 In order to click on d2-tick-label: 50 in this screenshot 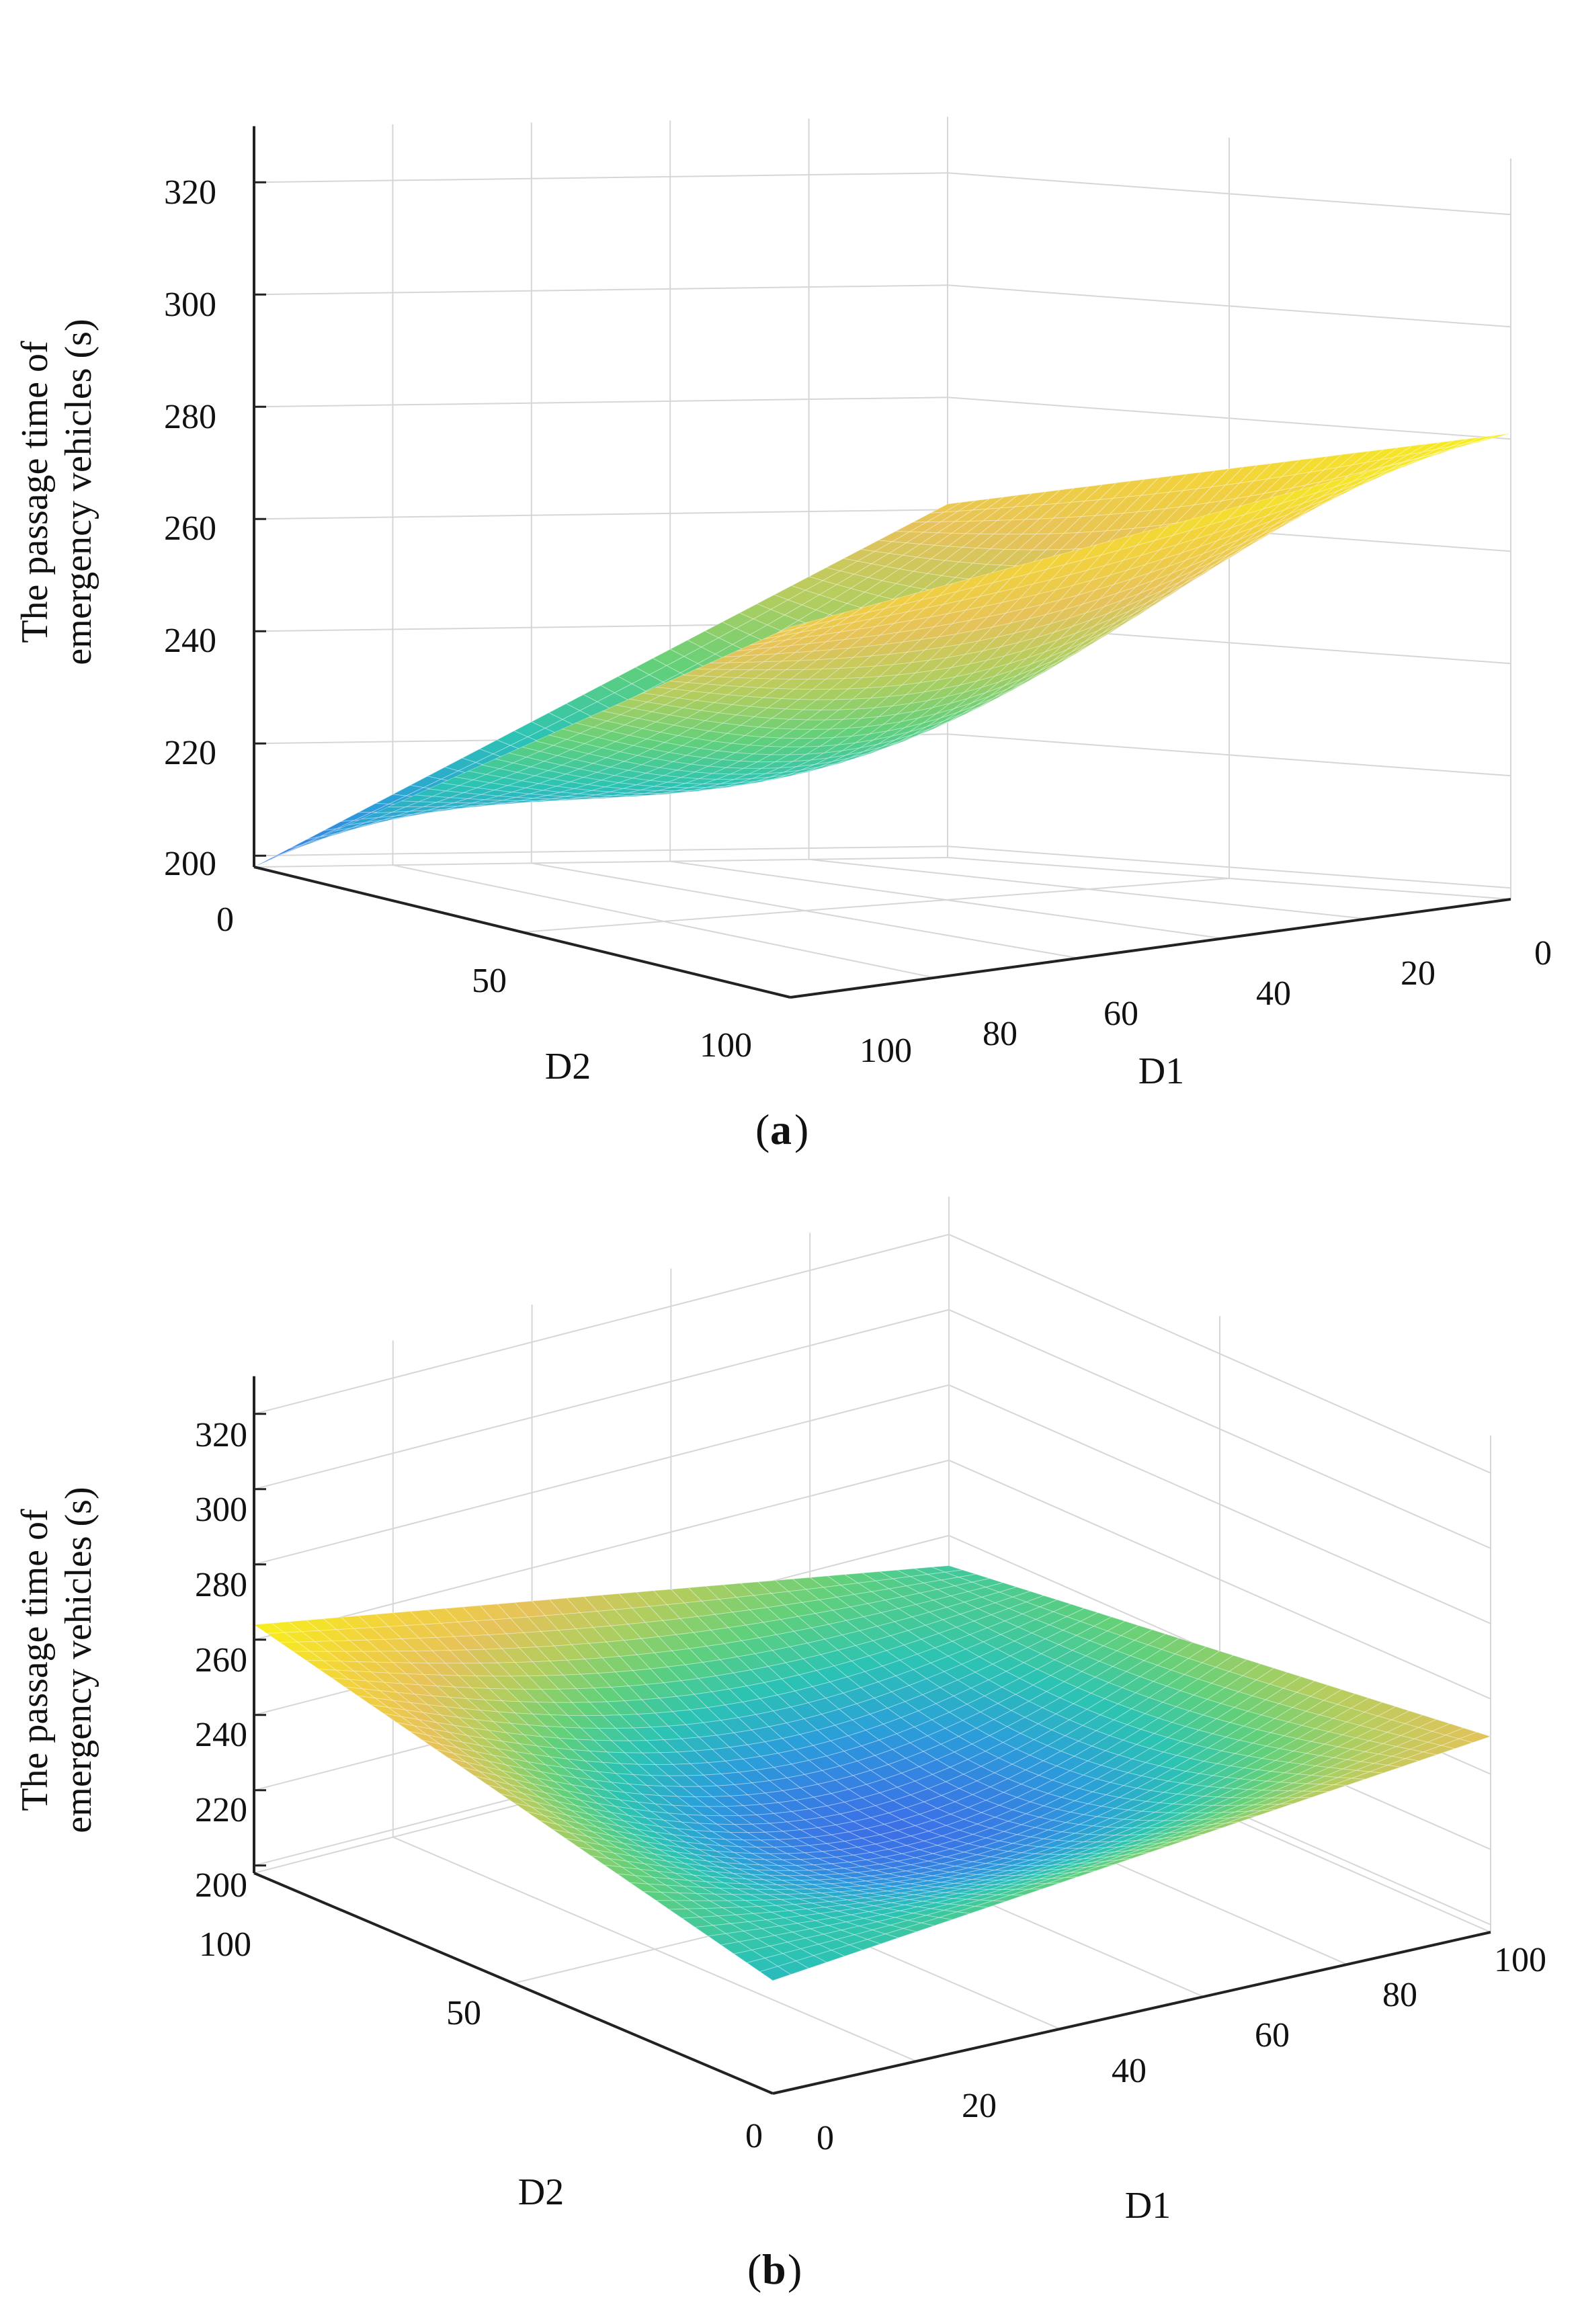, I will do `click(490, 981)`.